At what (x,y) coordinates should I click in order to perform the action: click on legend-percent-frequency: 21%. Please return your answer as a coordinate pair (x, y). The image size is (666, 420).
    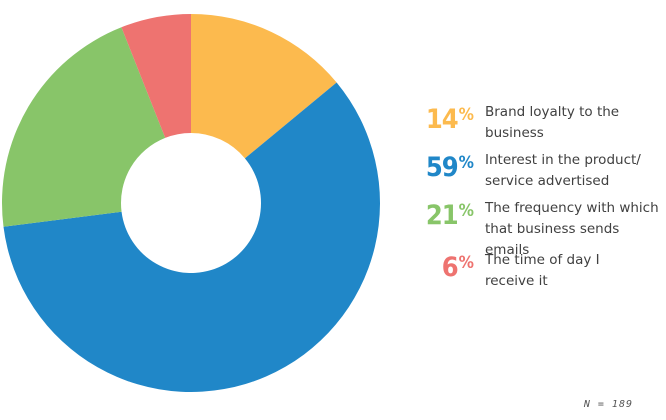
    Looking at the image, I should click on (449, 215).